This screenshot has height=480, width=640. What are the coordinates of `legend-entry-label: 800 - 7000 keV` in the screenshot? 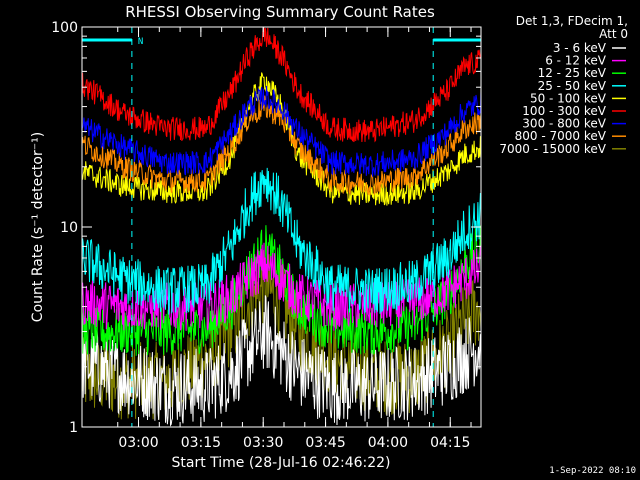 It's located at (561, 136).